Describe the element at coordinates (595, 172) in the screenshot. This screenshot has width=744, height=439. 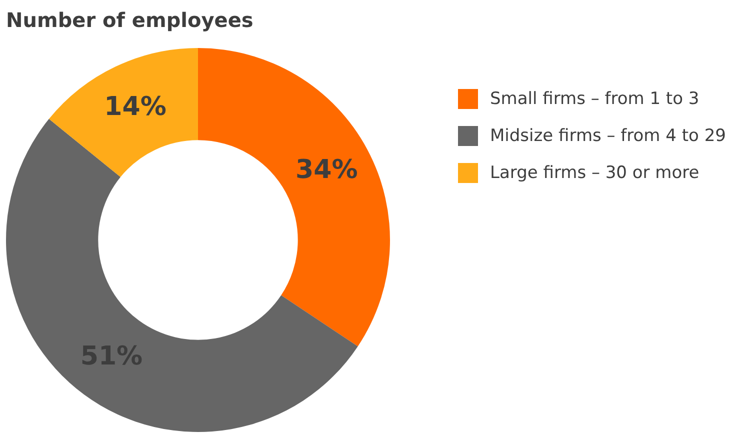
I see `legend-label: Large firms – 30 or more` at that location.